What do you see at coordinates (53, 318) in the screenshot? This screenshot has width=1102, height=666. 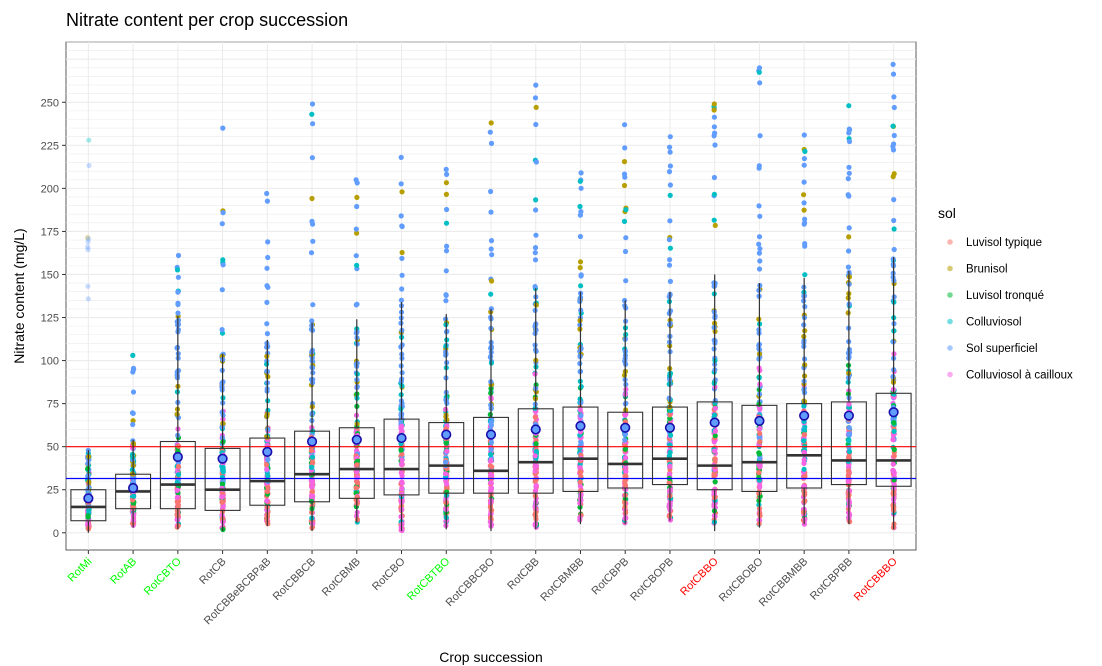 I see `y-axis: 0 25 50 75 100 125 150 175 200 225 250` at bounding box center [53, 318].